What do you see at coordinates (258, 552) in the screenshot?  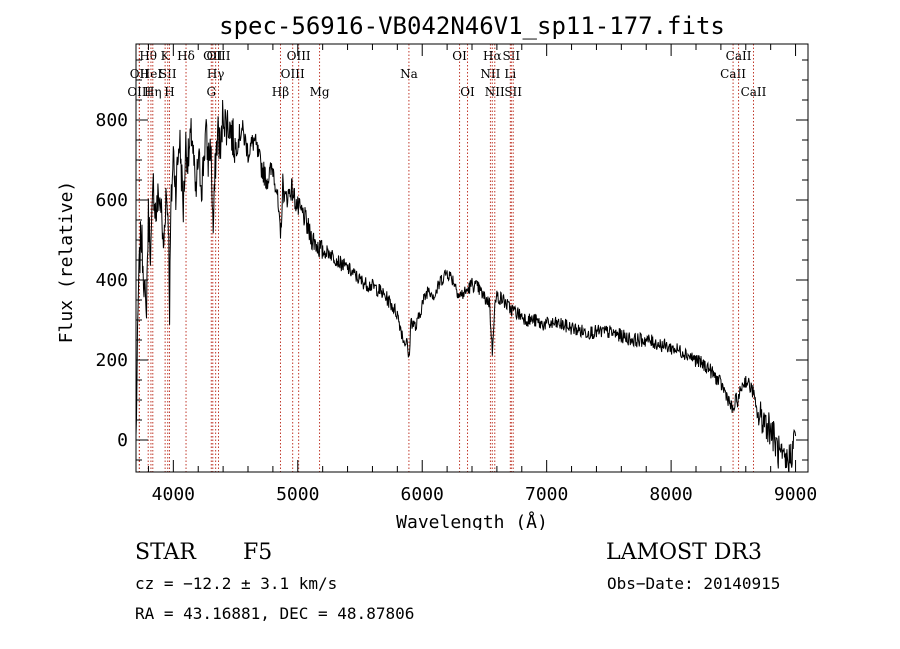 I see `object-subclass: F5` at bounding box center [258, 552].